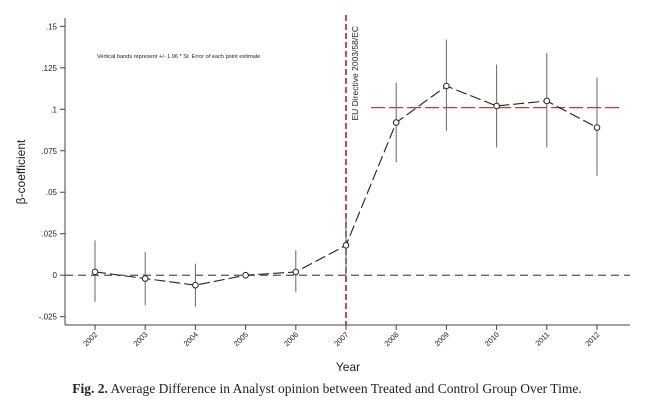 The height and width of the screenshot is (409, 654). I want to click on x-tick-label: 2007, so click(341, 339).